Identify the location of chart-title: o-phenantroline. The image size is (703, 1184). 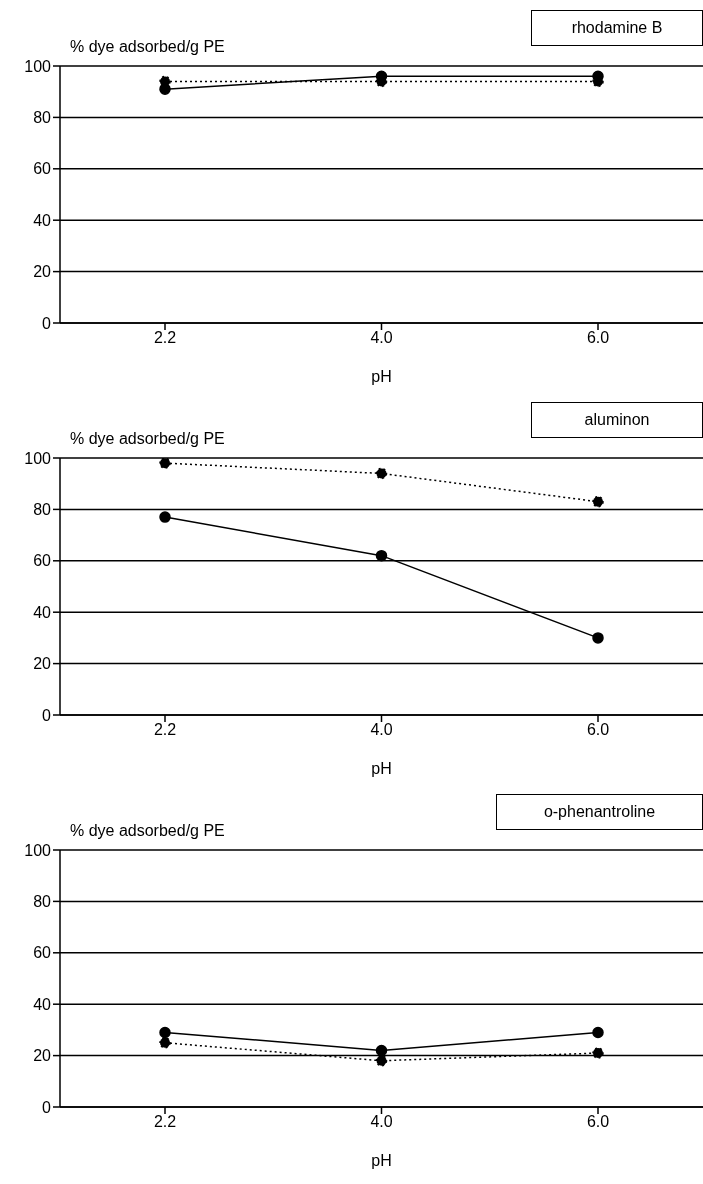
(599, 812).